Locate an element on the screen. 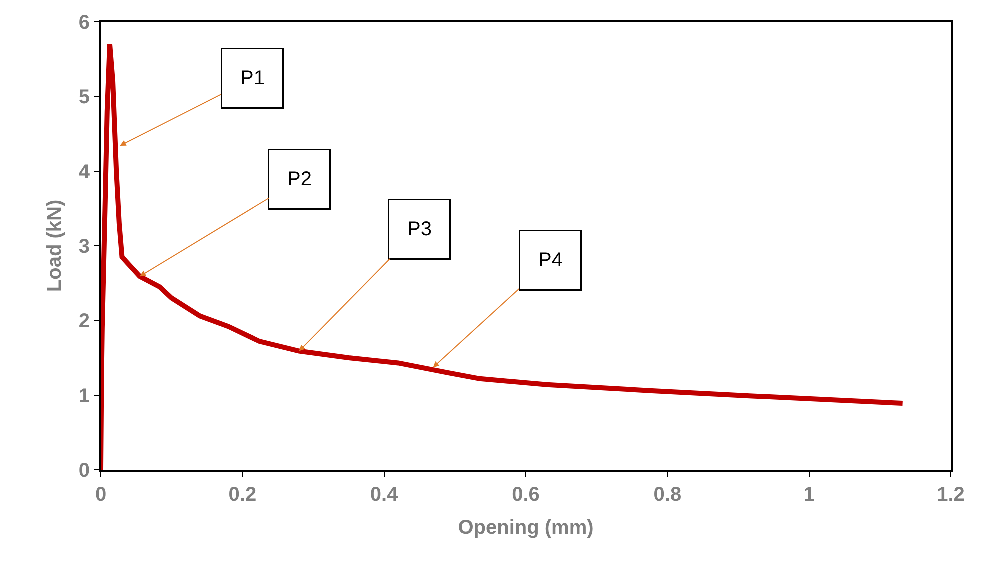 This screenshot has height=562, width=985. annotation: P4 is located at coordinates (550, 261).